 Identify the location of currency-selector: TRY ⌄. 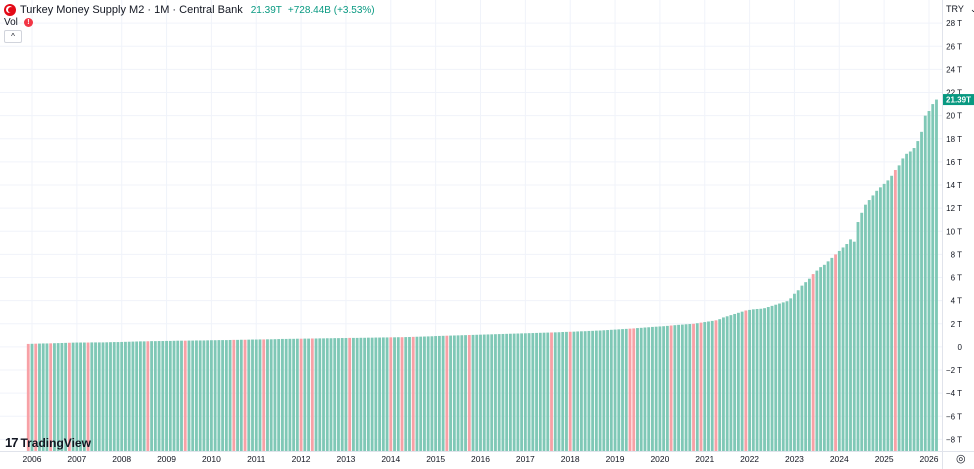
(960, 9).